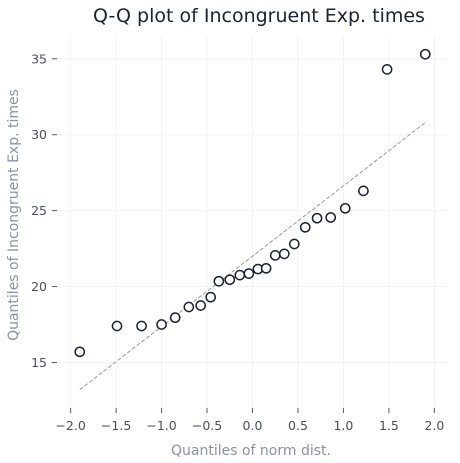  What do you see at coordinates (39, 58) in the screenshot?
I see `y-tick-label: 35` at bounding box center [39, 58].